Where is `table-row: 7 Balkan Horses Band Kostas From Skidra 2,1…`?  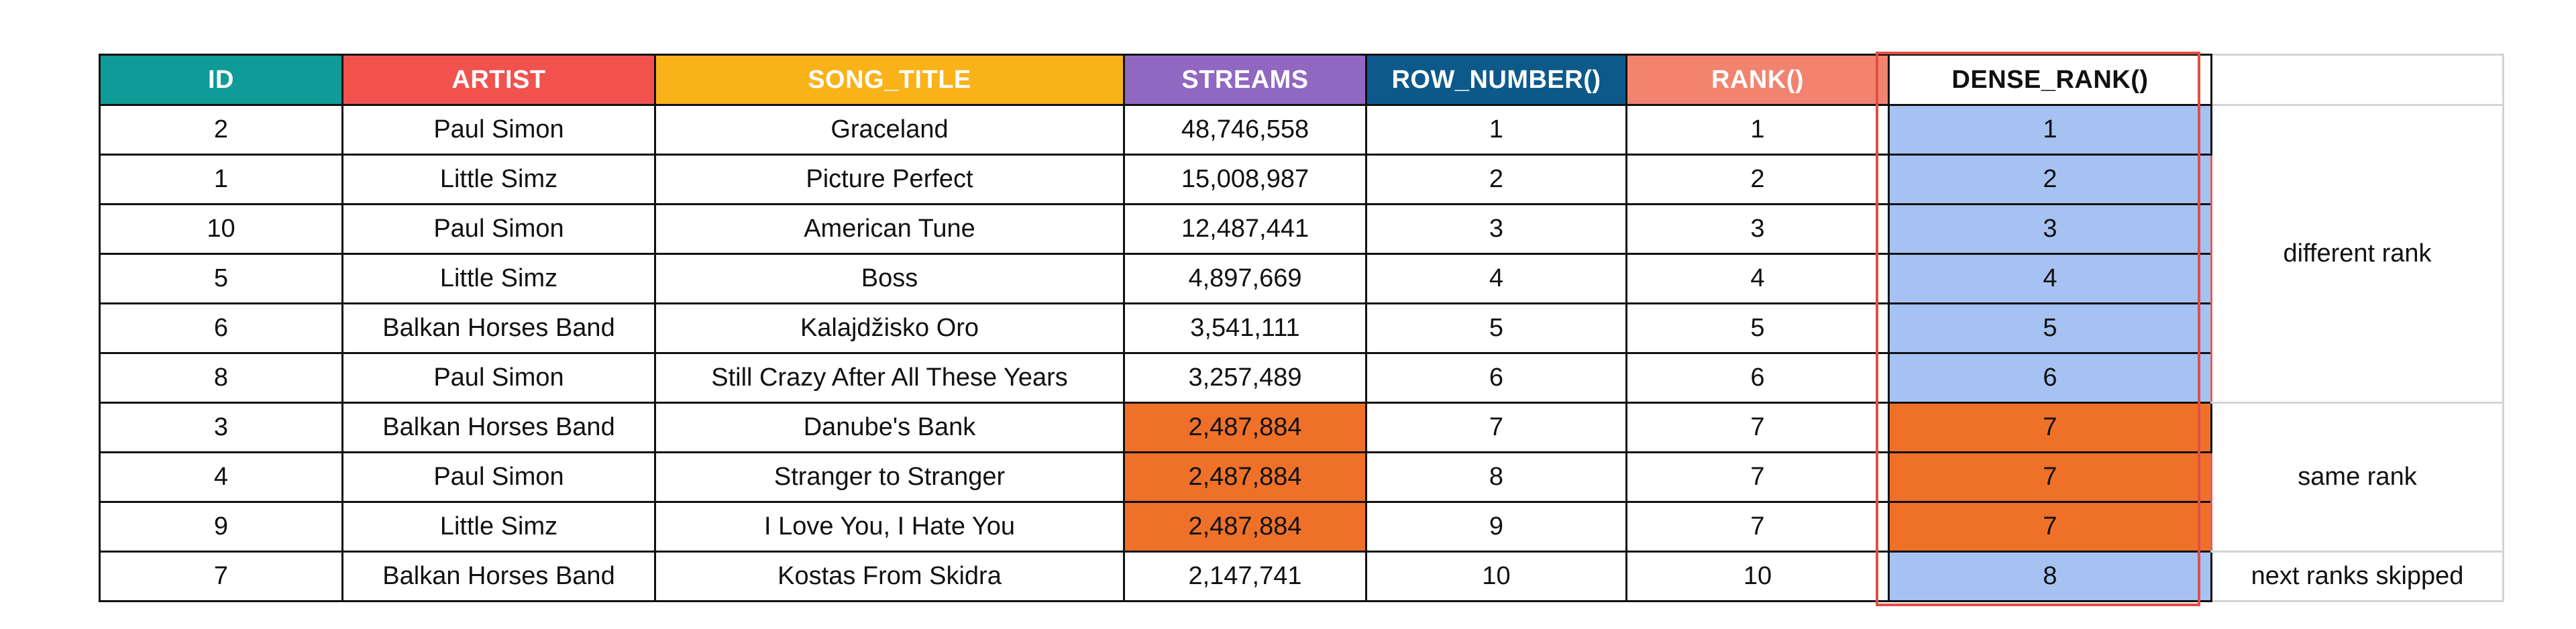 table-row: 7 Balkan Horses Band Kostas From Skidra 2,1… is located at coordinates (1301, 576).